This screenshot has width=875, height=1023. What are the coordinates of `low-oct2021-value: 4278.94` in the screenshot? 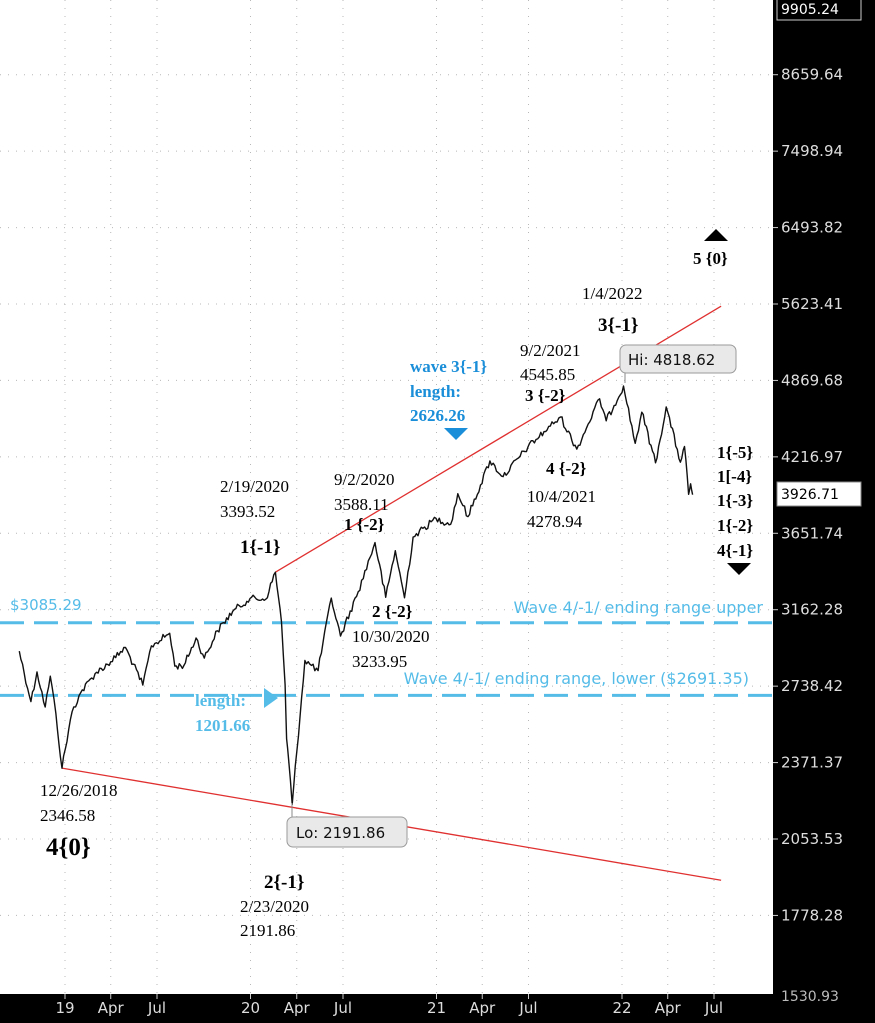 It's located at (555, 521).